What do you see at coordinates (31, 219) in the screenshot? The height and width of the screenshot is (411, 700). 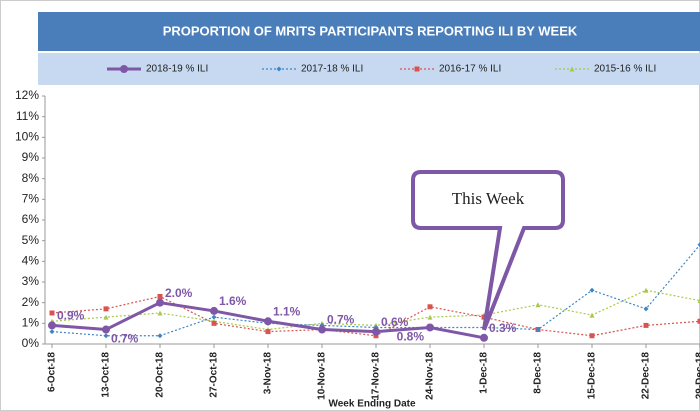 I see `y-tick-label: 6%` at bounding box center [31, 219].